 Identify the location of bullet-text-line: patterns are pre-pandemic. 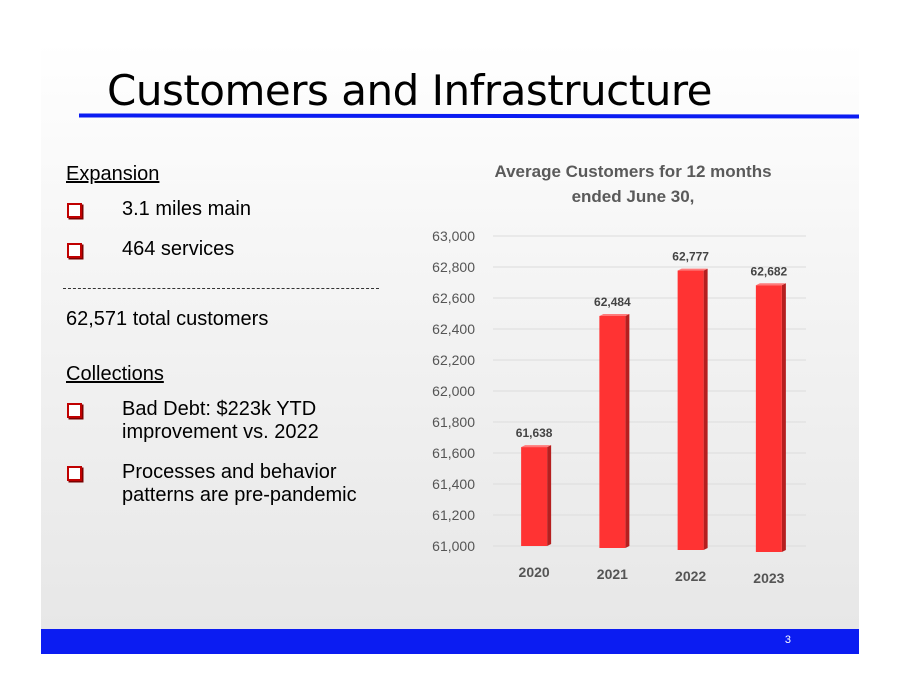
(239, 495).